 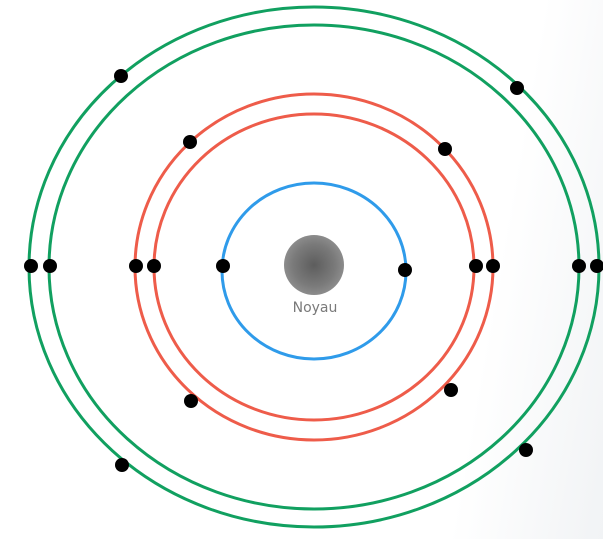 What do you see at coordinates (315, 308) in the screenshot?
I see `nucleus-label: Noyau` at bounding box center [315, 308].